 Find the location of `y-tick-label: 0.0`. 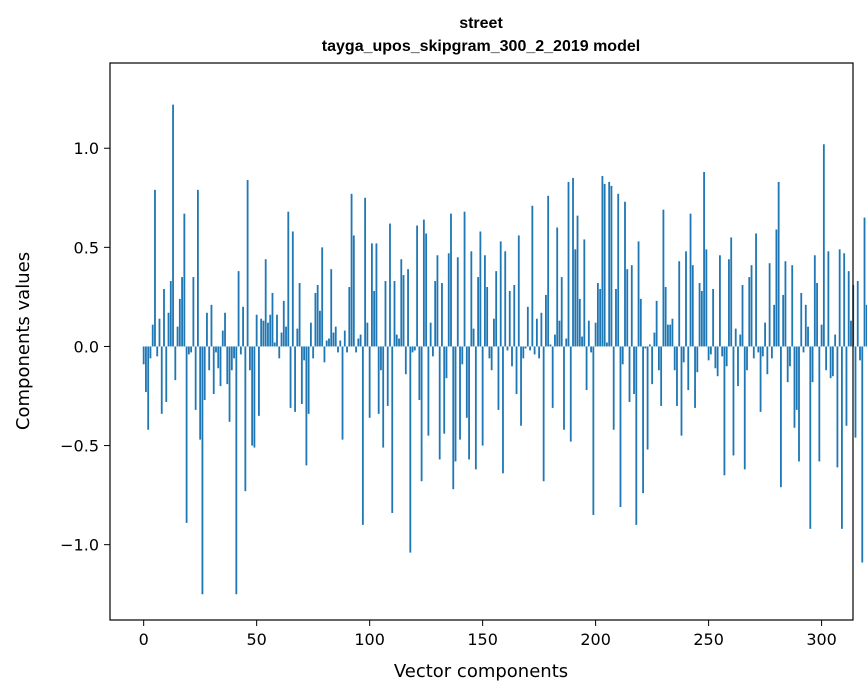

y-tick-label: 0.0 is located at coordinates (86, 346).